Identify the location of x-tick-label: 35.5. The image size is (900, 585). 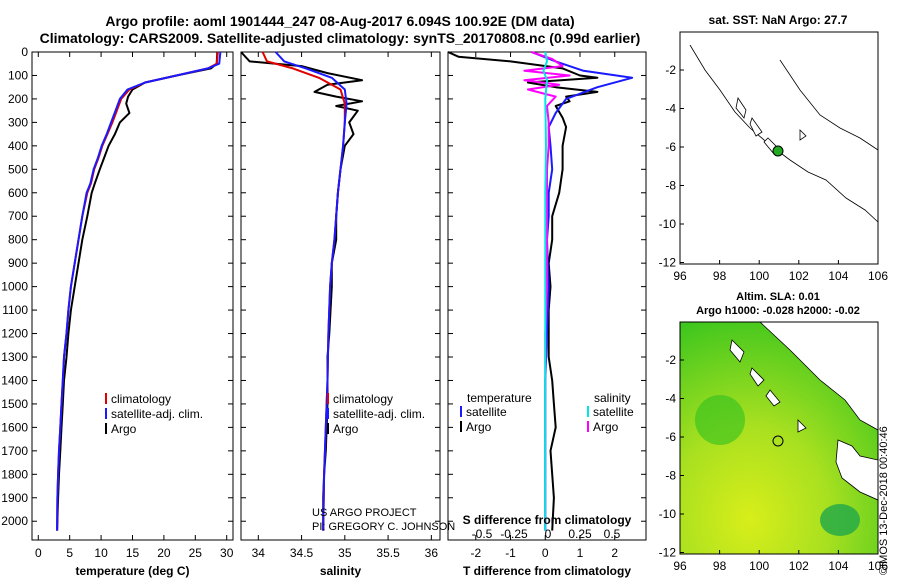
(388, 553).